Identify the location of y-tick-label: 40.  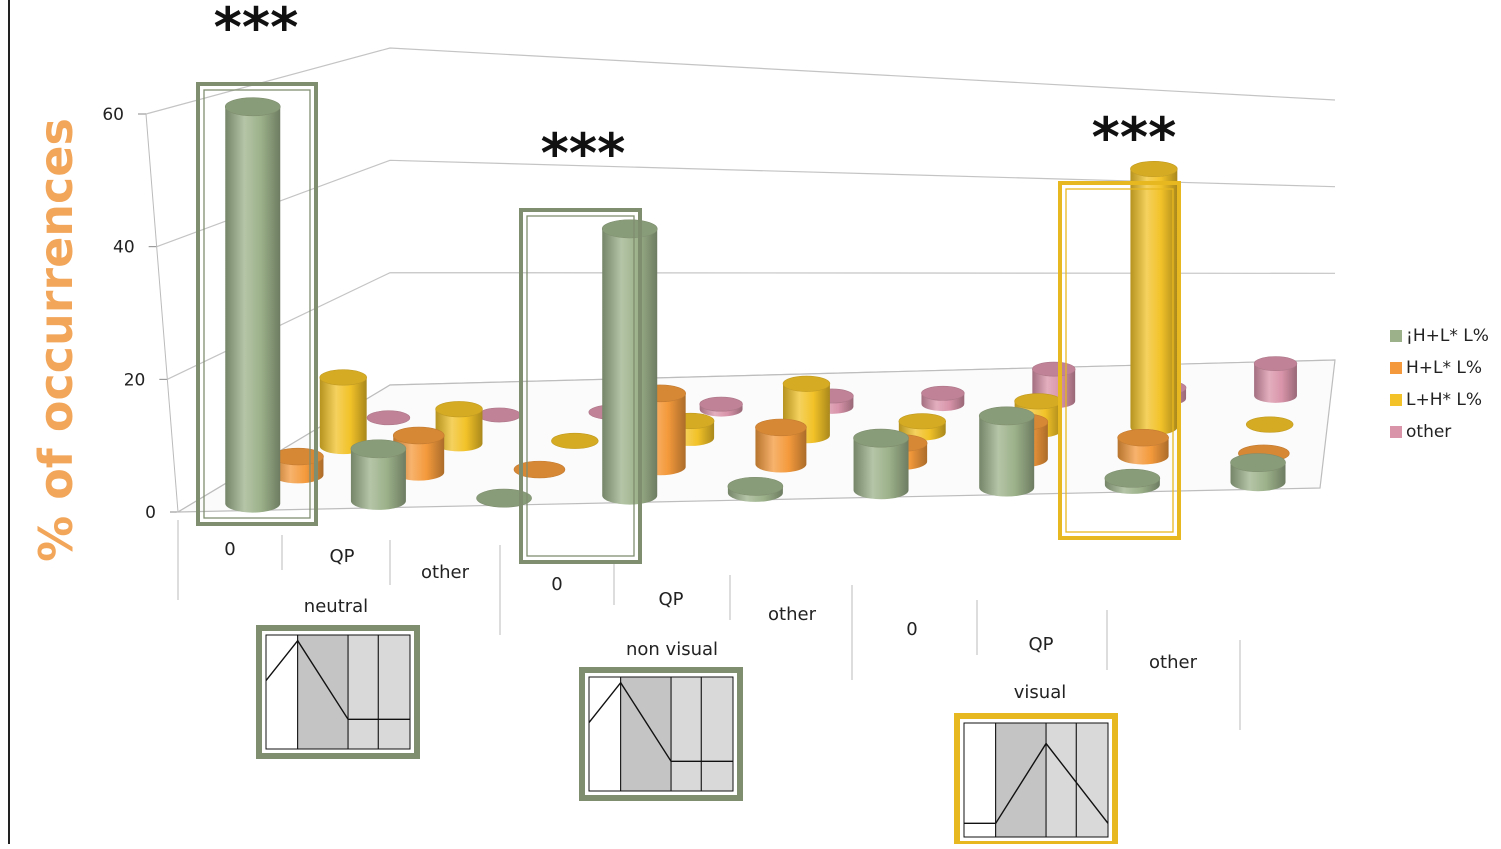
(124, 248).